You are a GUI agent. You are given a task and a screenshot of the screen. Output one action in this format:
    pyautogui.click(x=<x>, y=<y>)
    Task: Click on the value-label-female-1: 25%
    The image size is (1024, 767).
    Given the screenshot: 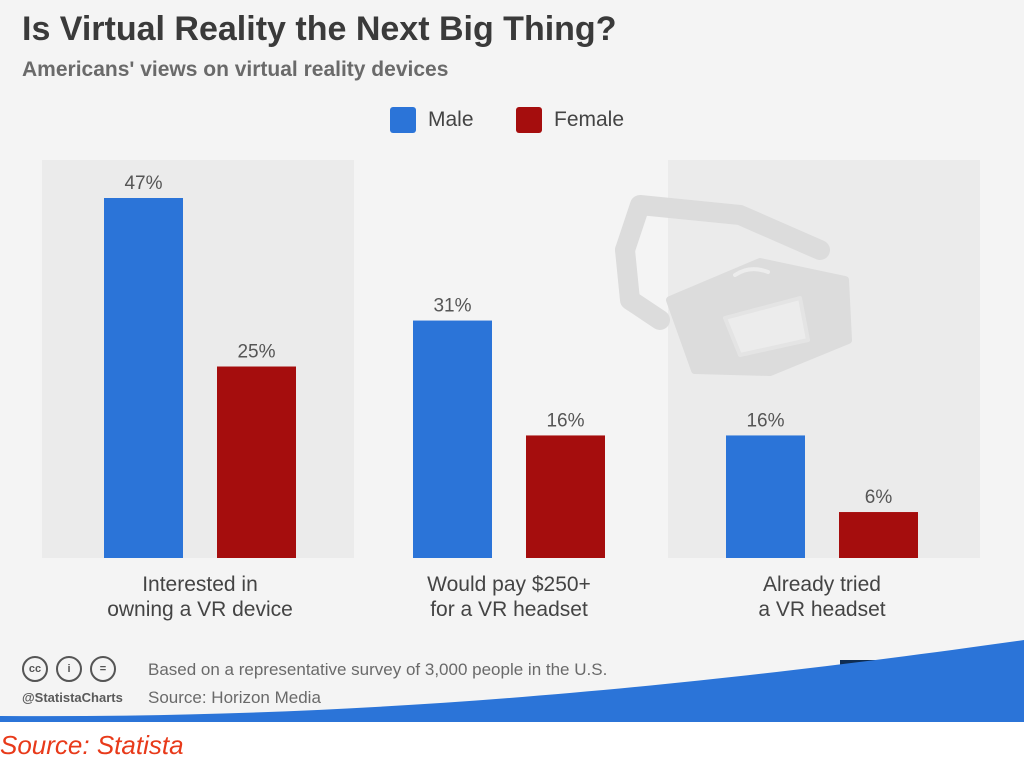 What is the action you would take?
    pyautogui.click(x=256, y=352)
    